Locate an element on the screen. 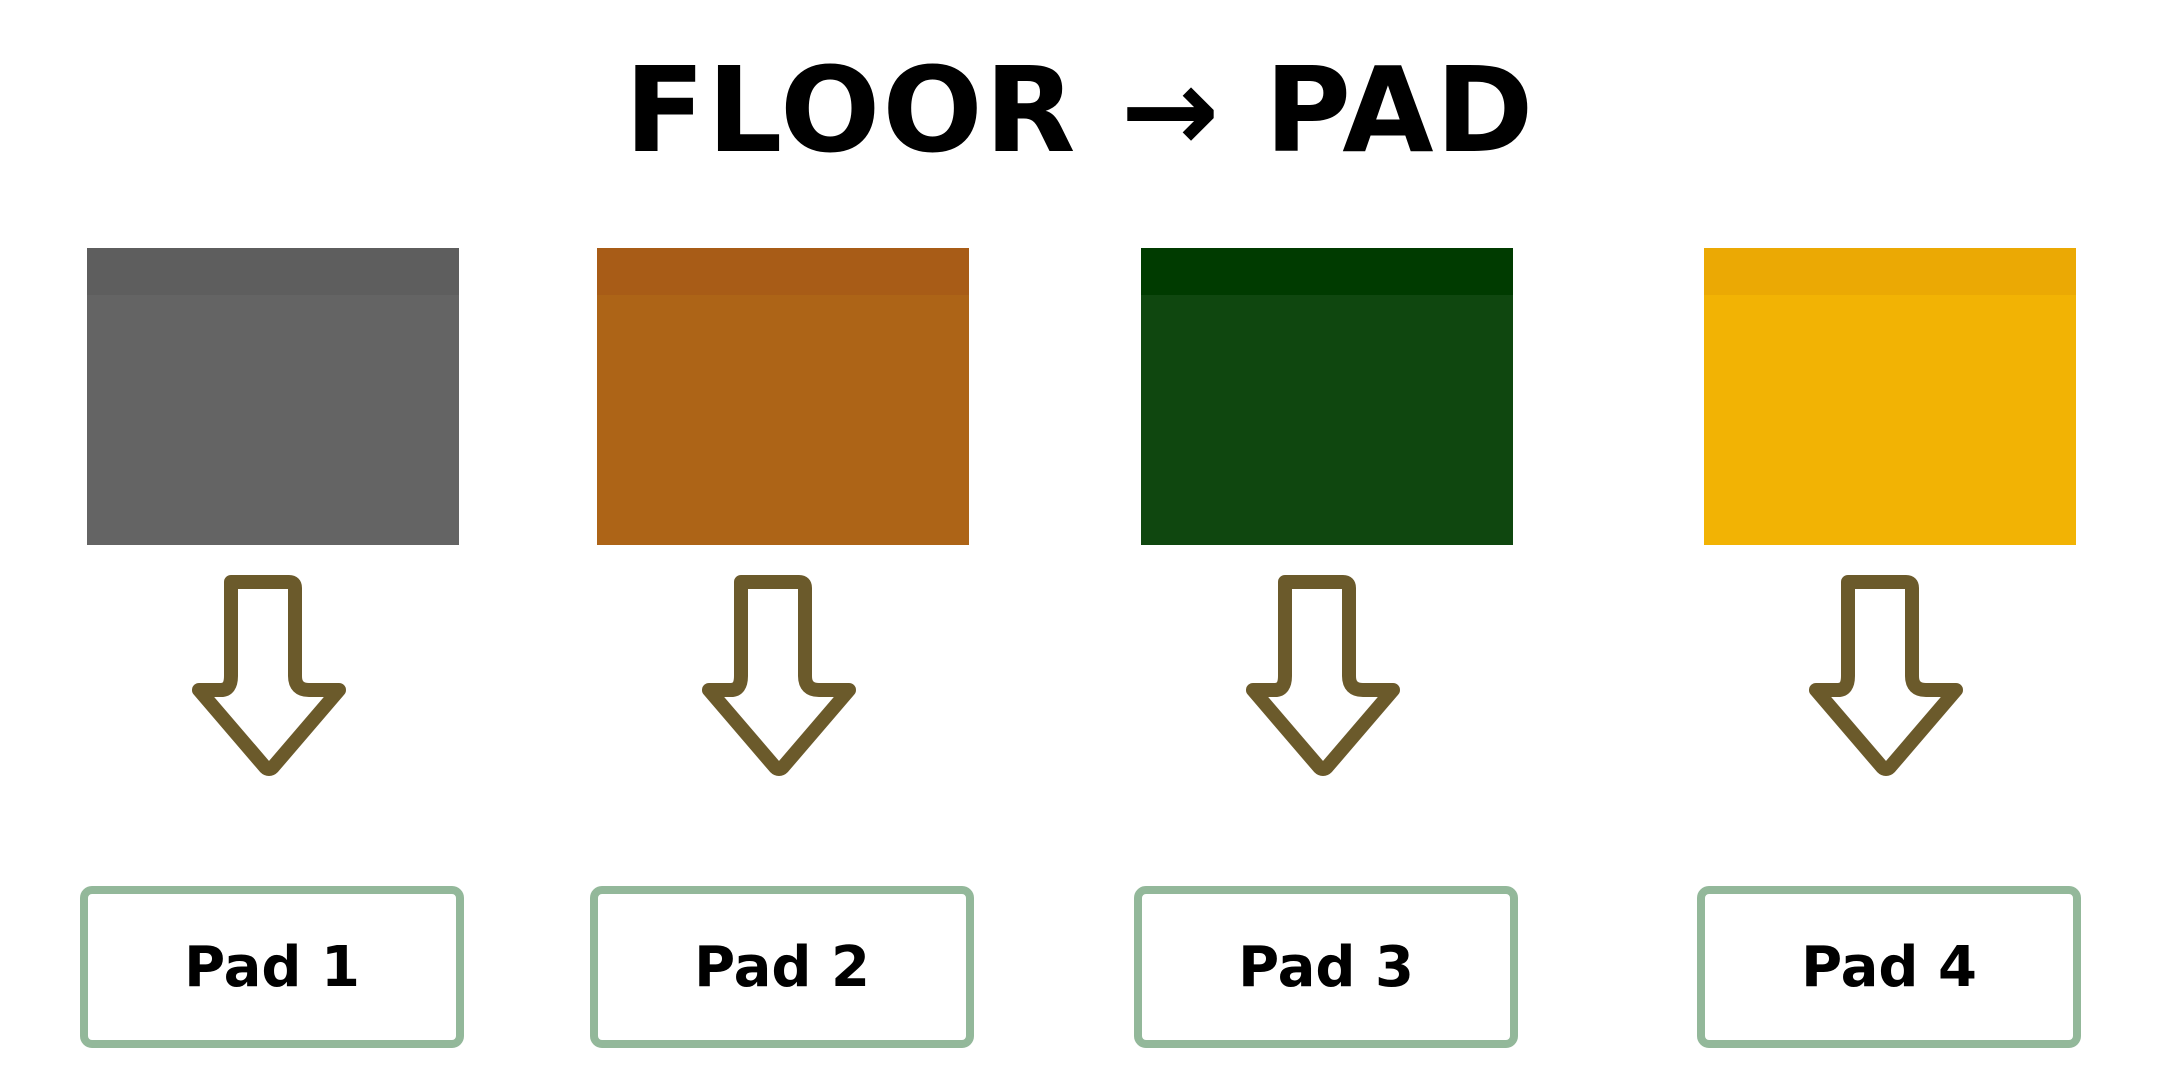 The image size is (2160, 1080). pad-box-4: Pad 4 is located at coordinates (1889, 967).